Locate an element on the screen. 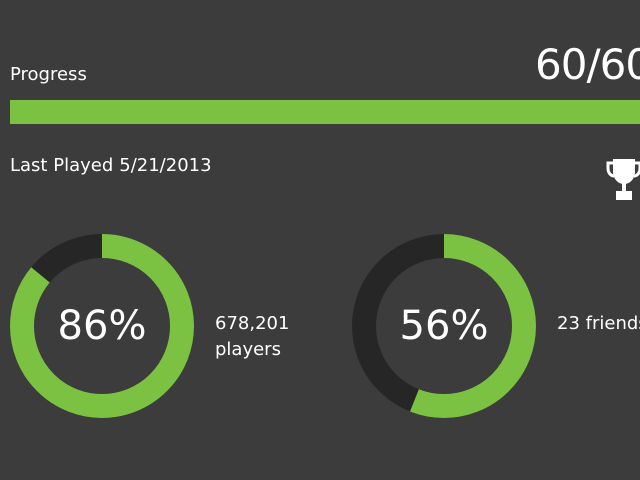 The height and width of the screenshot is (480, 640). last-played-label: Last Played is located at coordinates (62, 165).